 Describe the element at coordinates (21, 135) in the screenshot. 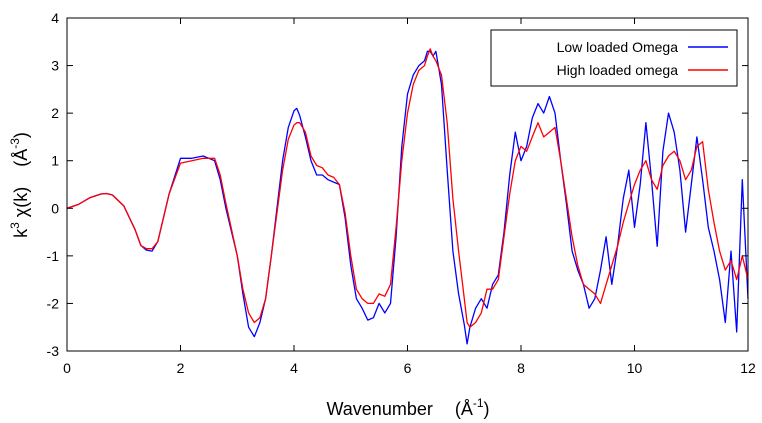

I see `y-axis-unit-close: )` at that location.